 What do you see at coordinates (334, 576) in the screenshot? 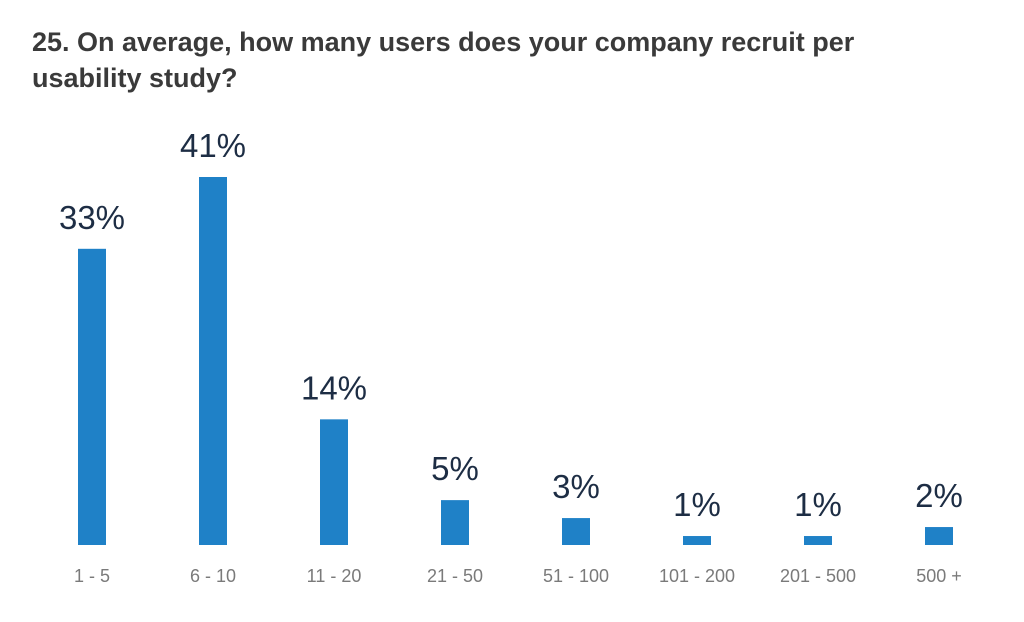
I see `x-tick-label: 11 - 20` at bounding box center [334, 576].